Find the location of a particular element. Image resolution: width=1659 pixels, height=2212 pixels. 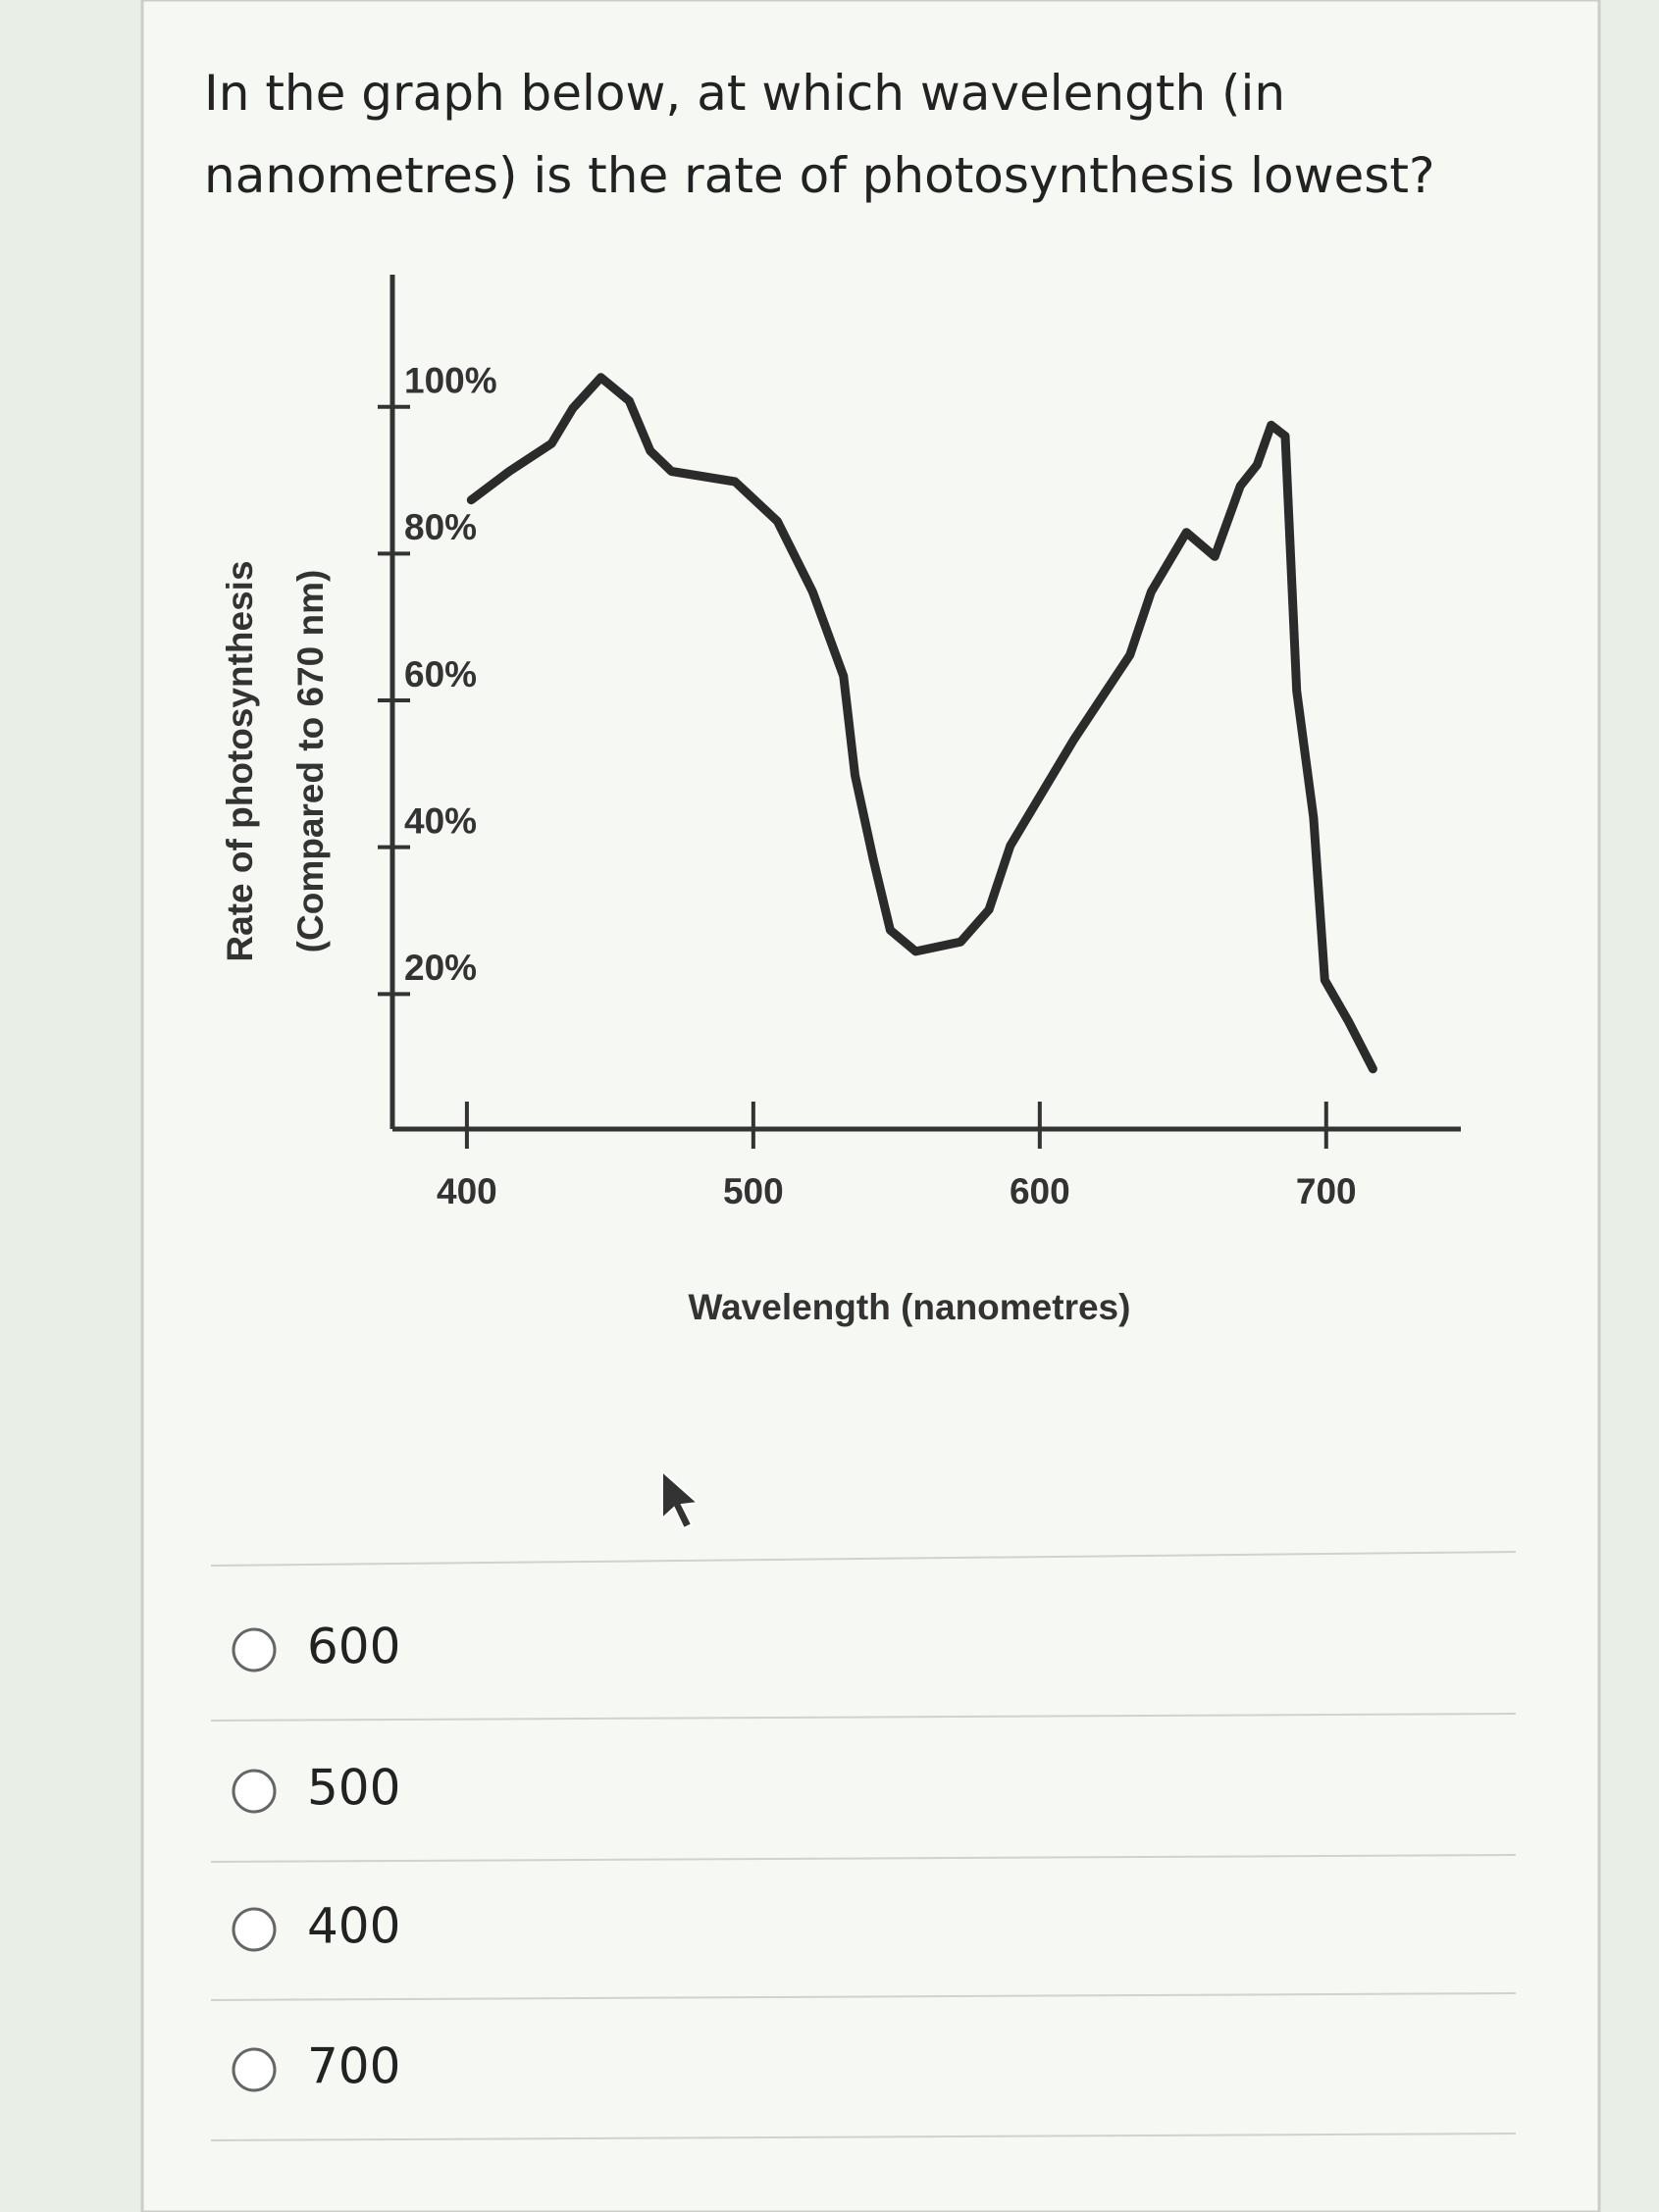

y-axis-label: (Compared to 670 nm) is located at coordinates (310, 761).